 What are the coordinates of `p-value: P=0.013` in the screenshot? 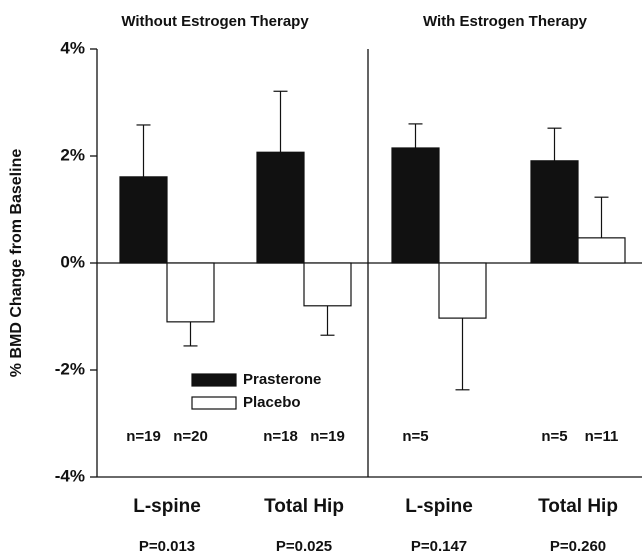 It's located at (167, 546).